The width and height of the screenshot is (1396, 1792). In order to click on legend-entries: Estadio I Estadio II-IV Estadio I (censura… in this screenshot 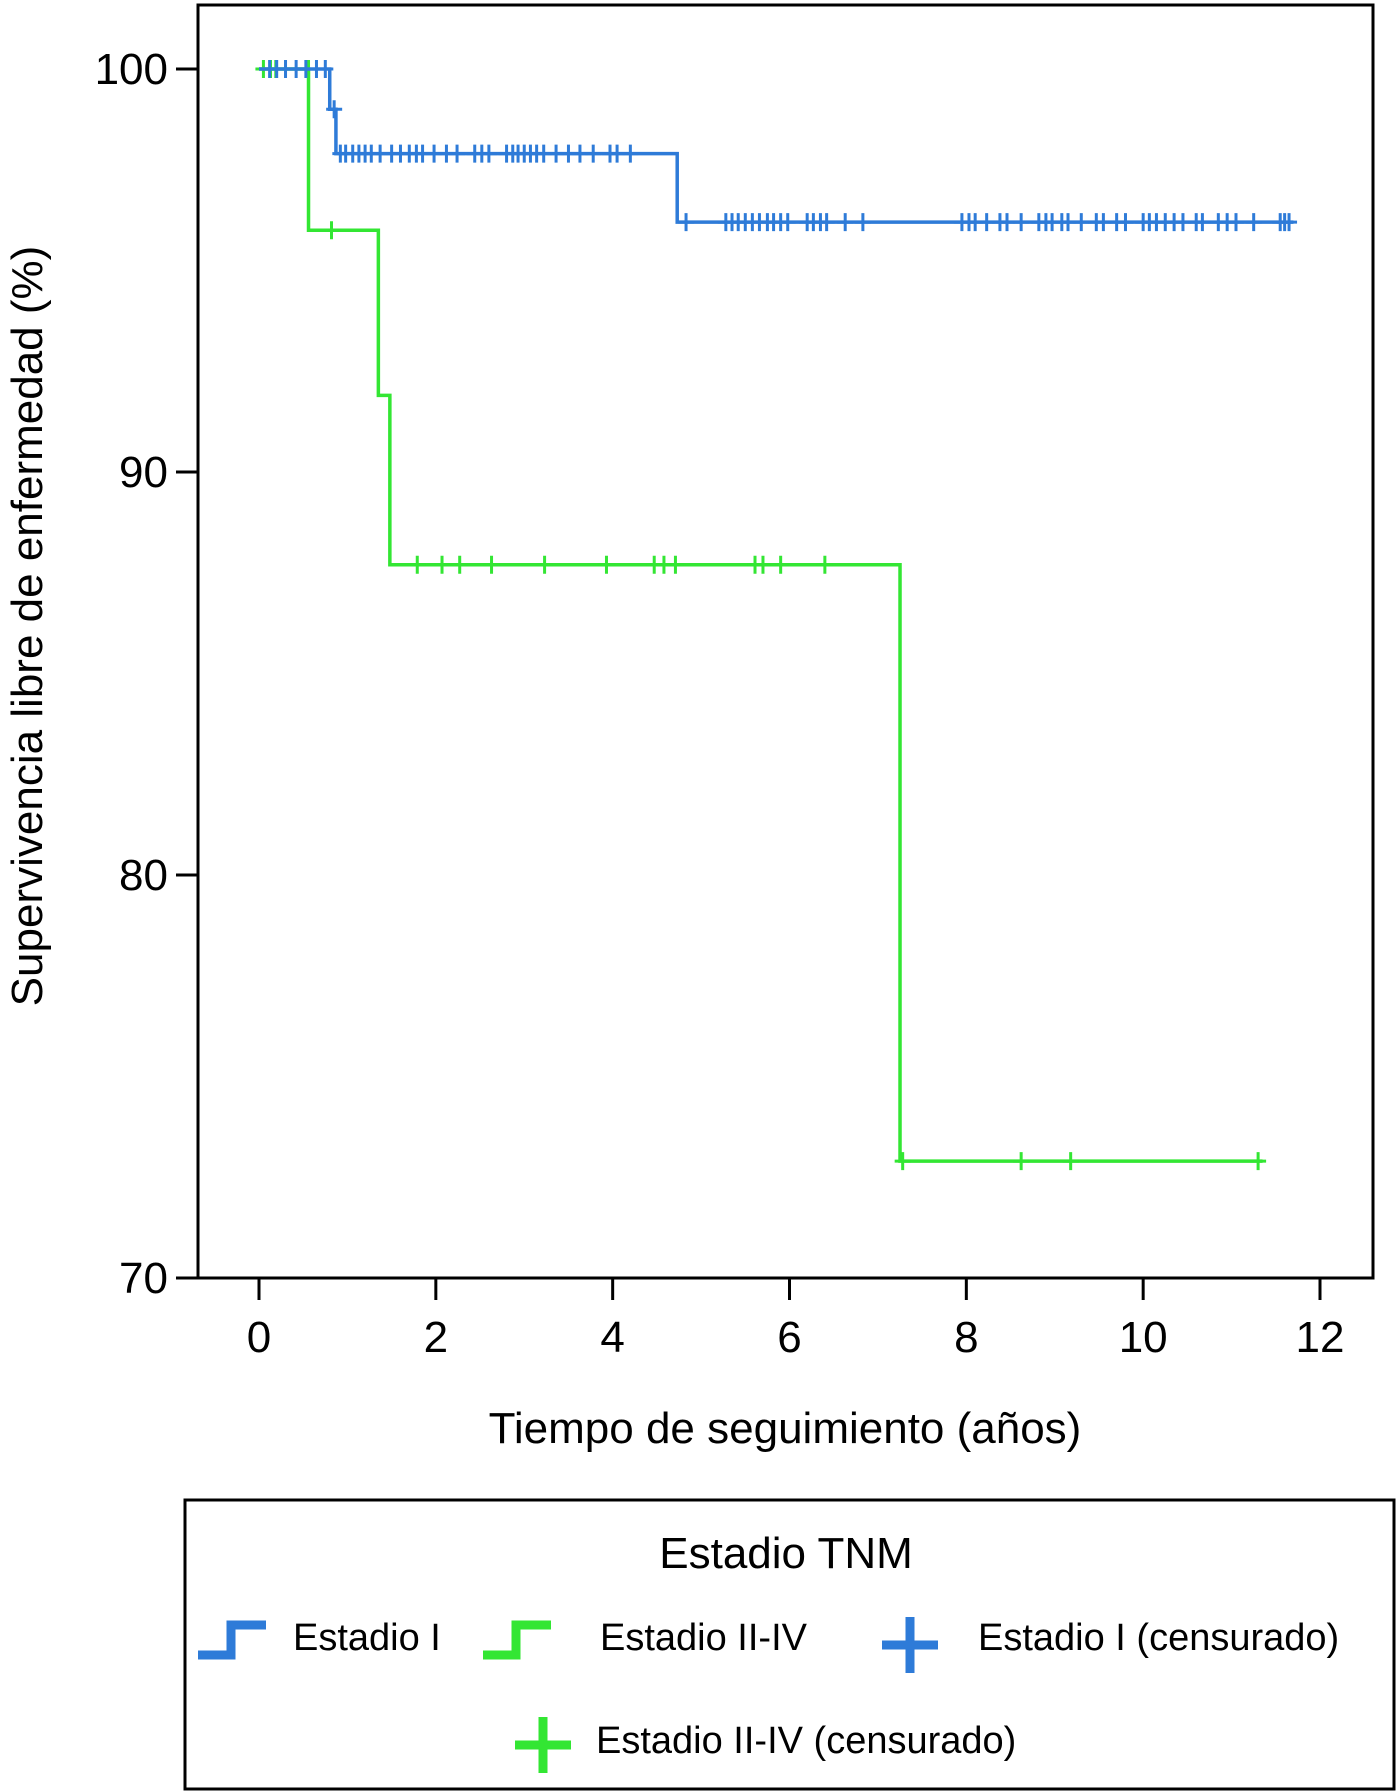, I will do `click(768, 1695)`.